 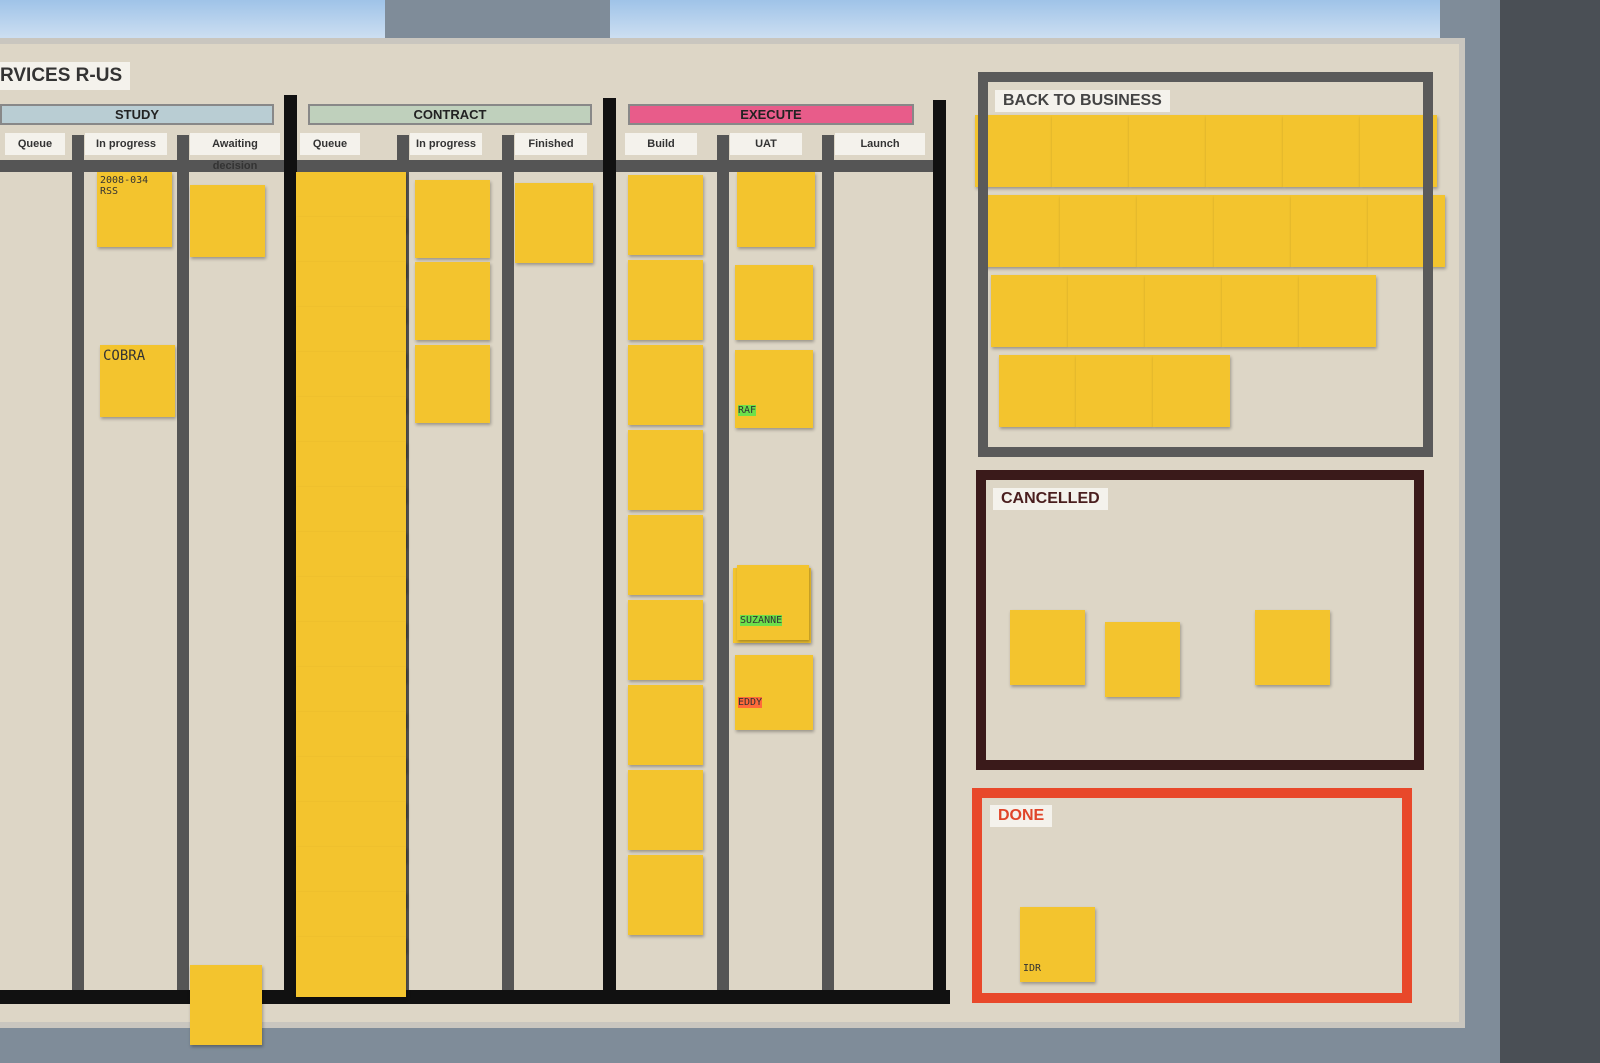 What do you see at coordinates (235, 152) in the screenshot?
I see `column-header: Awaiting decision` at bounding box center [235, 152].